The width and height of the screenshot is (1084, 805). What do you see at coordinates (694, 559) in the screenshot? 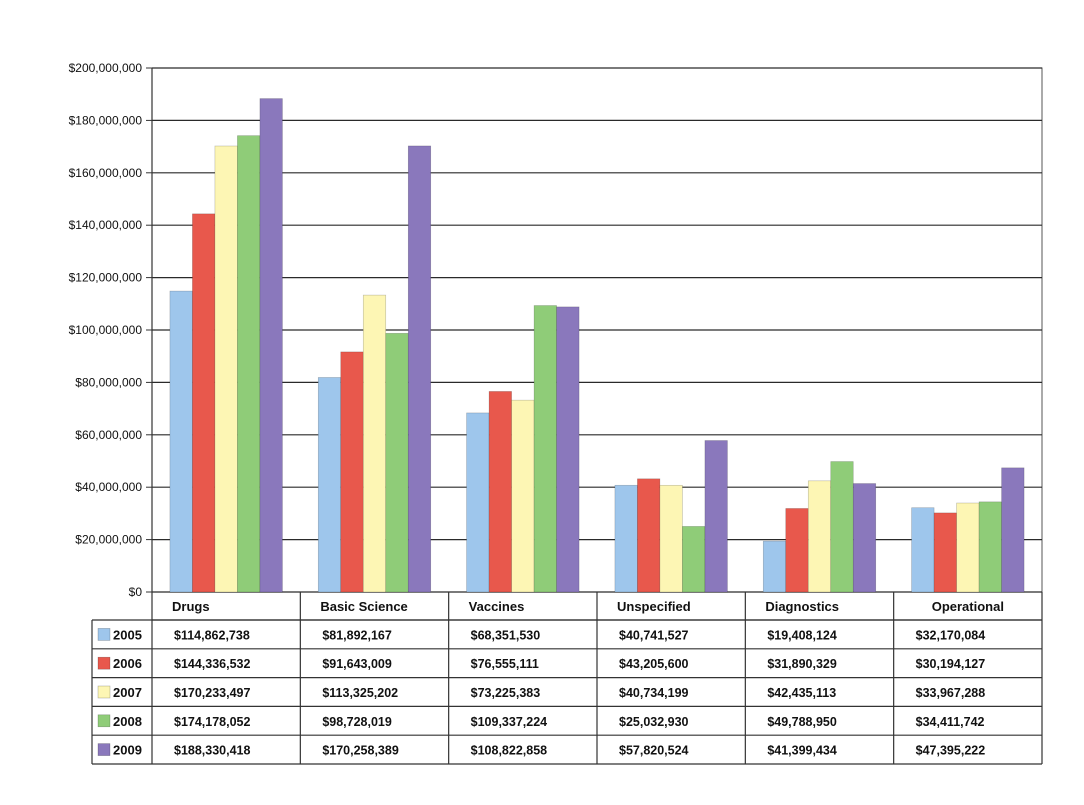
I see `bar-2008-unspecified` at bounding box center [694, 559].